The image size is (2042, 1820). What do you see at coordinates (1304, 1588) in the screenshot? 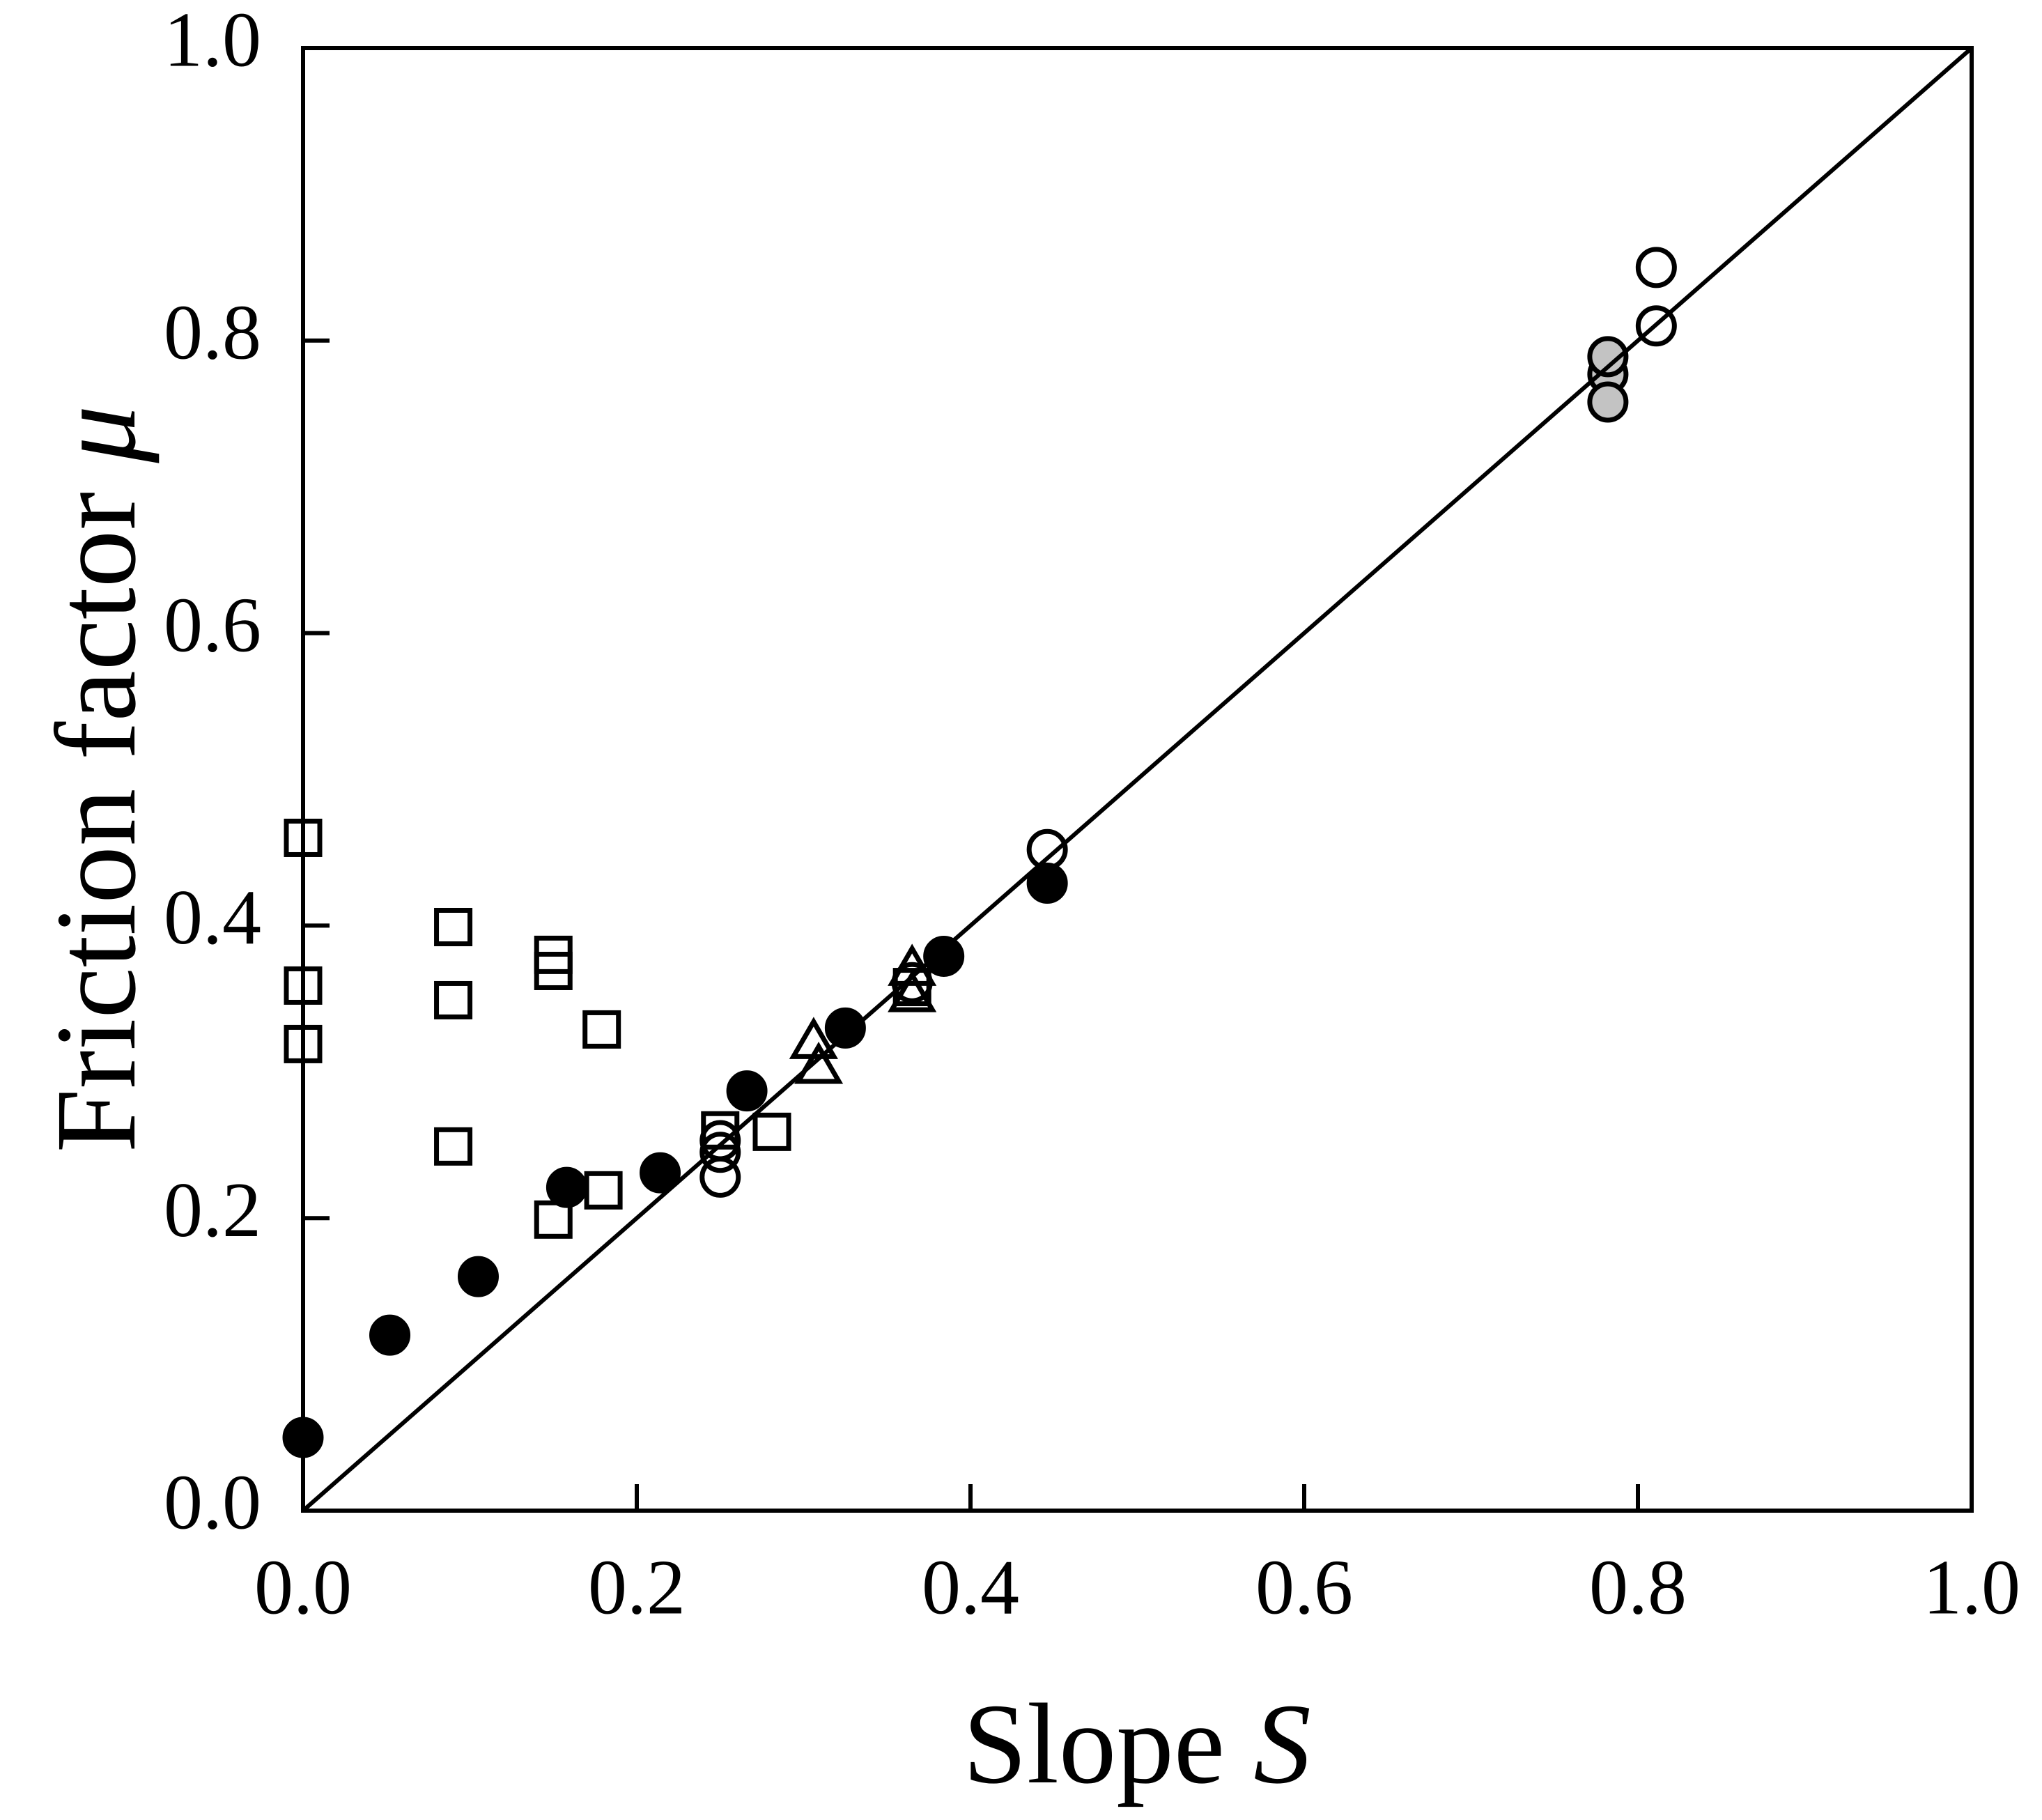
I see `x-tick-label: 0.6` at bounding box center [1304, 1588].